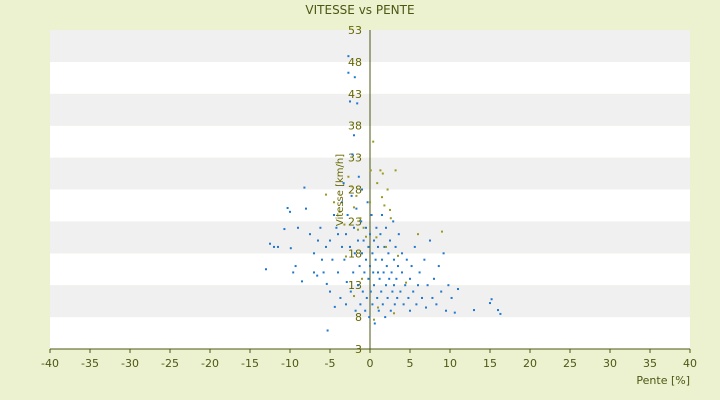  I want to click on x-tick-label: -25, so click(170, 363).